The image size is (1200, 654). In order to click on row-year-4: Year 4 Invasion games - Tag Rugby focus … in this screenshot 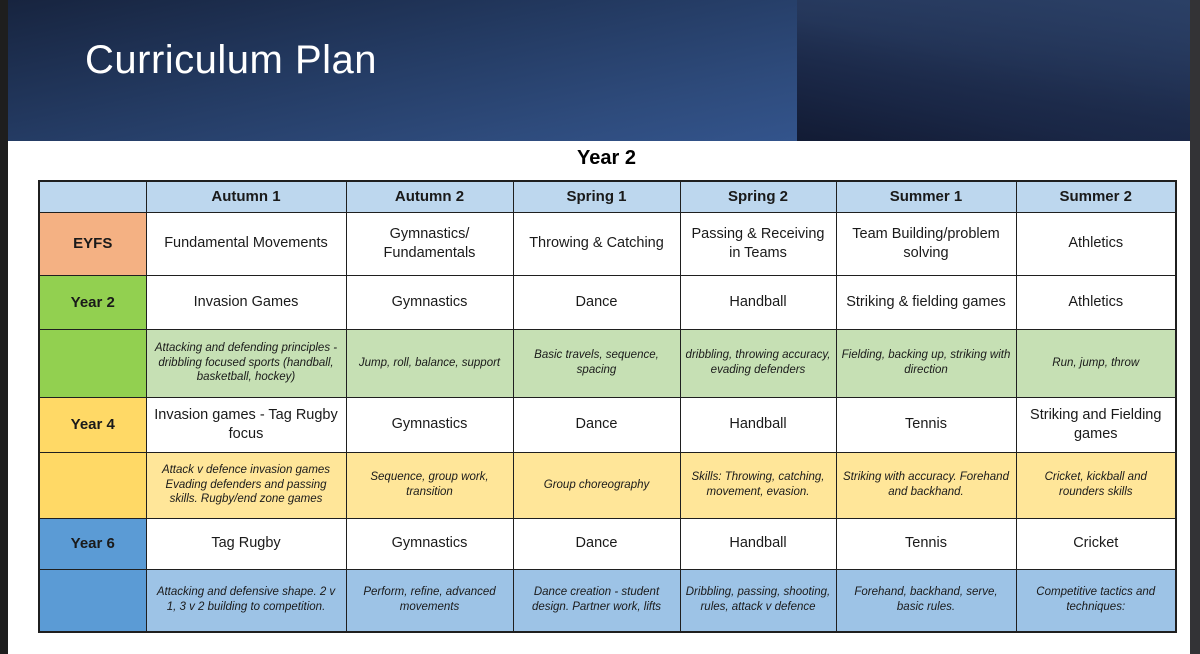, I will do `click(607, 424)`.